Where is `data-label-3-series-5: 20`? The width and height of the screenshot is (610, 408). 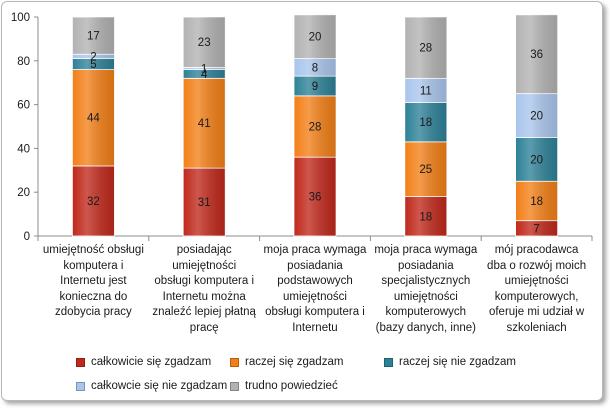 data-label-3-series-5: 20 is located at coordinates (315, 38).